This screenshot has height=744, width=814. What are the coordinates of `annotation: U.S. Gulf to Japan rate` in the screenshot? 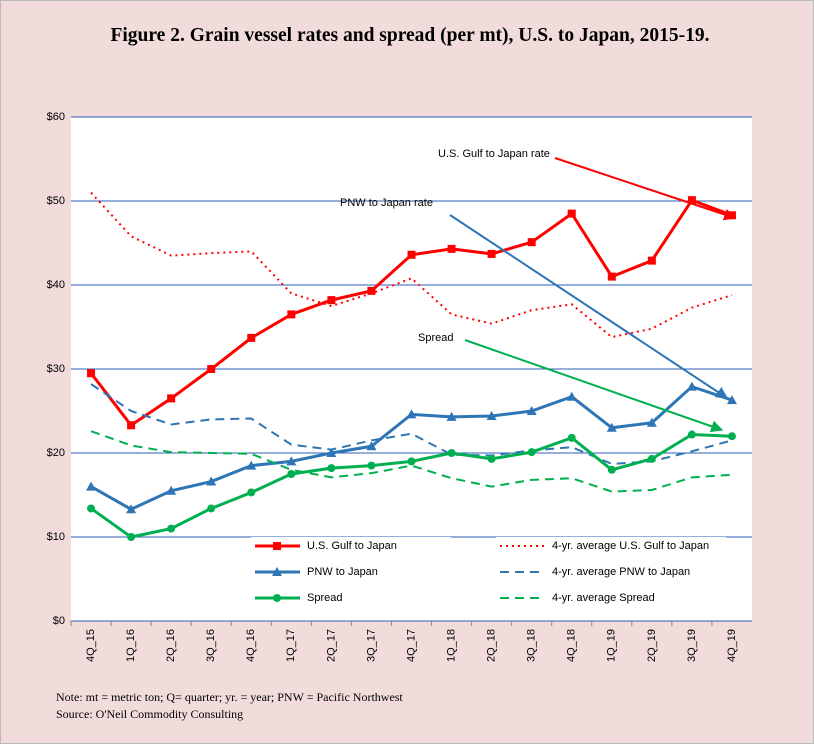 It's located at (494, 154).